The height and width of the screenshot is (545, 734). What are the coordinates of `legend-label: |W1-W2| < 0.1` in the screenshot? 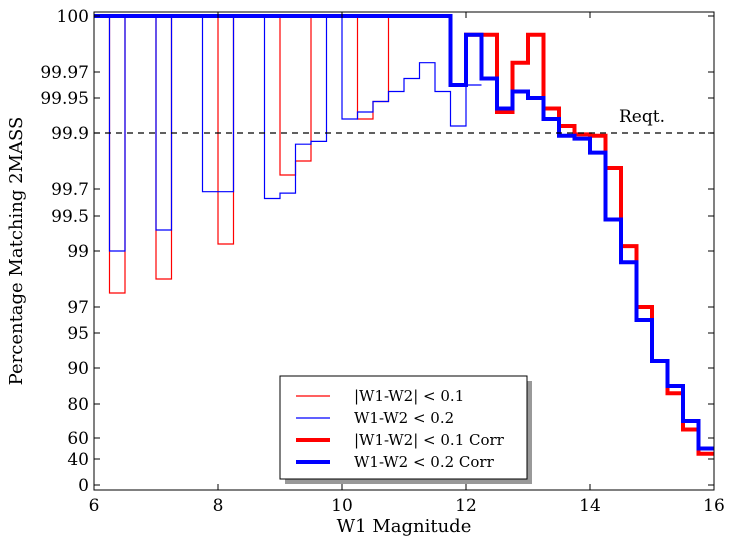 It's located at (409, 396).